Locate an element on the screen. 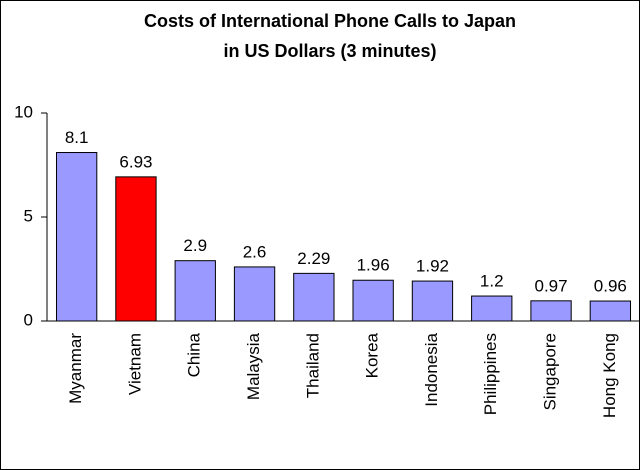 Image resolution: width=640 pixels, height=470 pixels. x-tick-label: Myanmar is located at coordinates (75, 368).